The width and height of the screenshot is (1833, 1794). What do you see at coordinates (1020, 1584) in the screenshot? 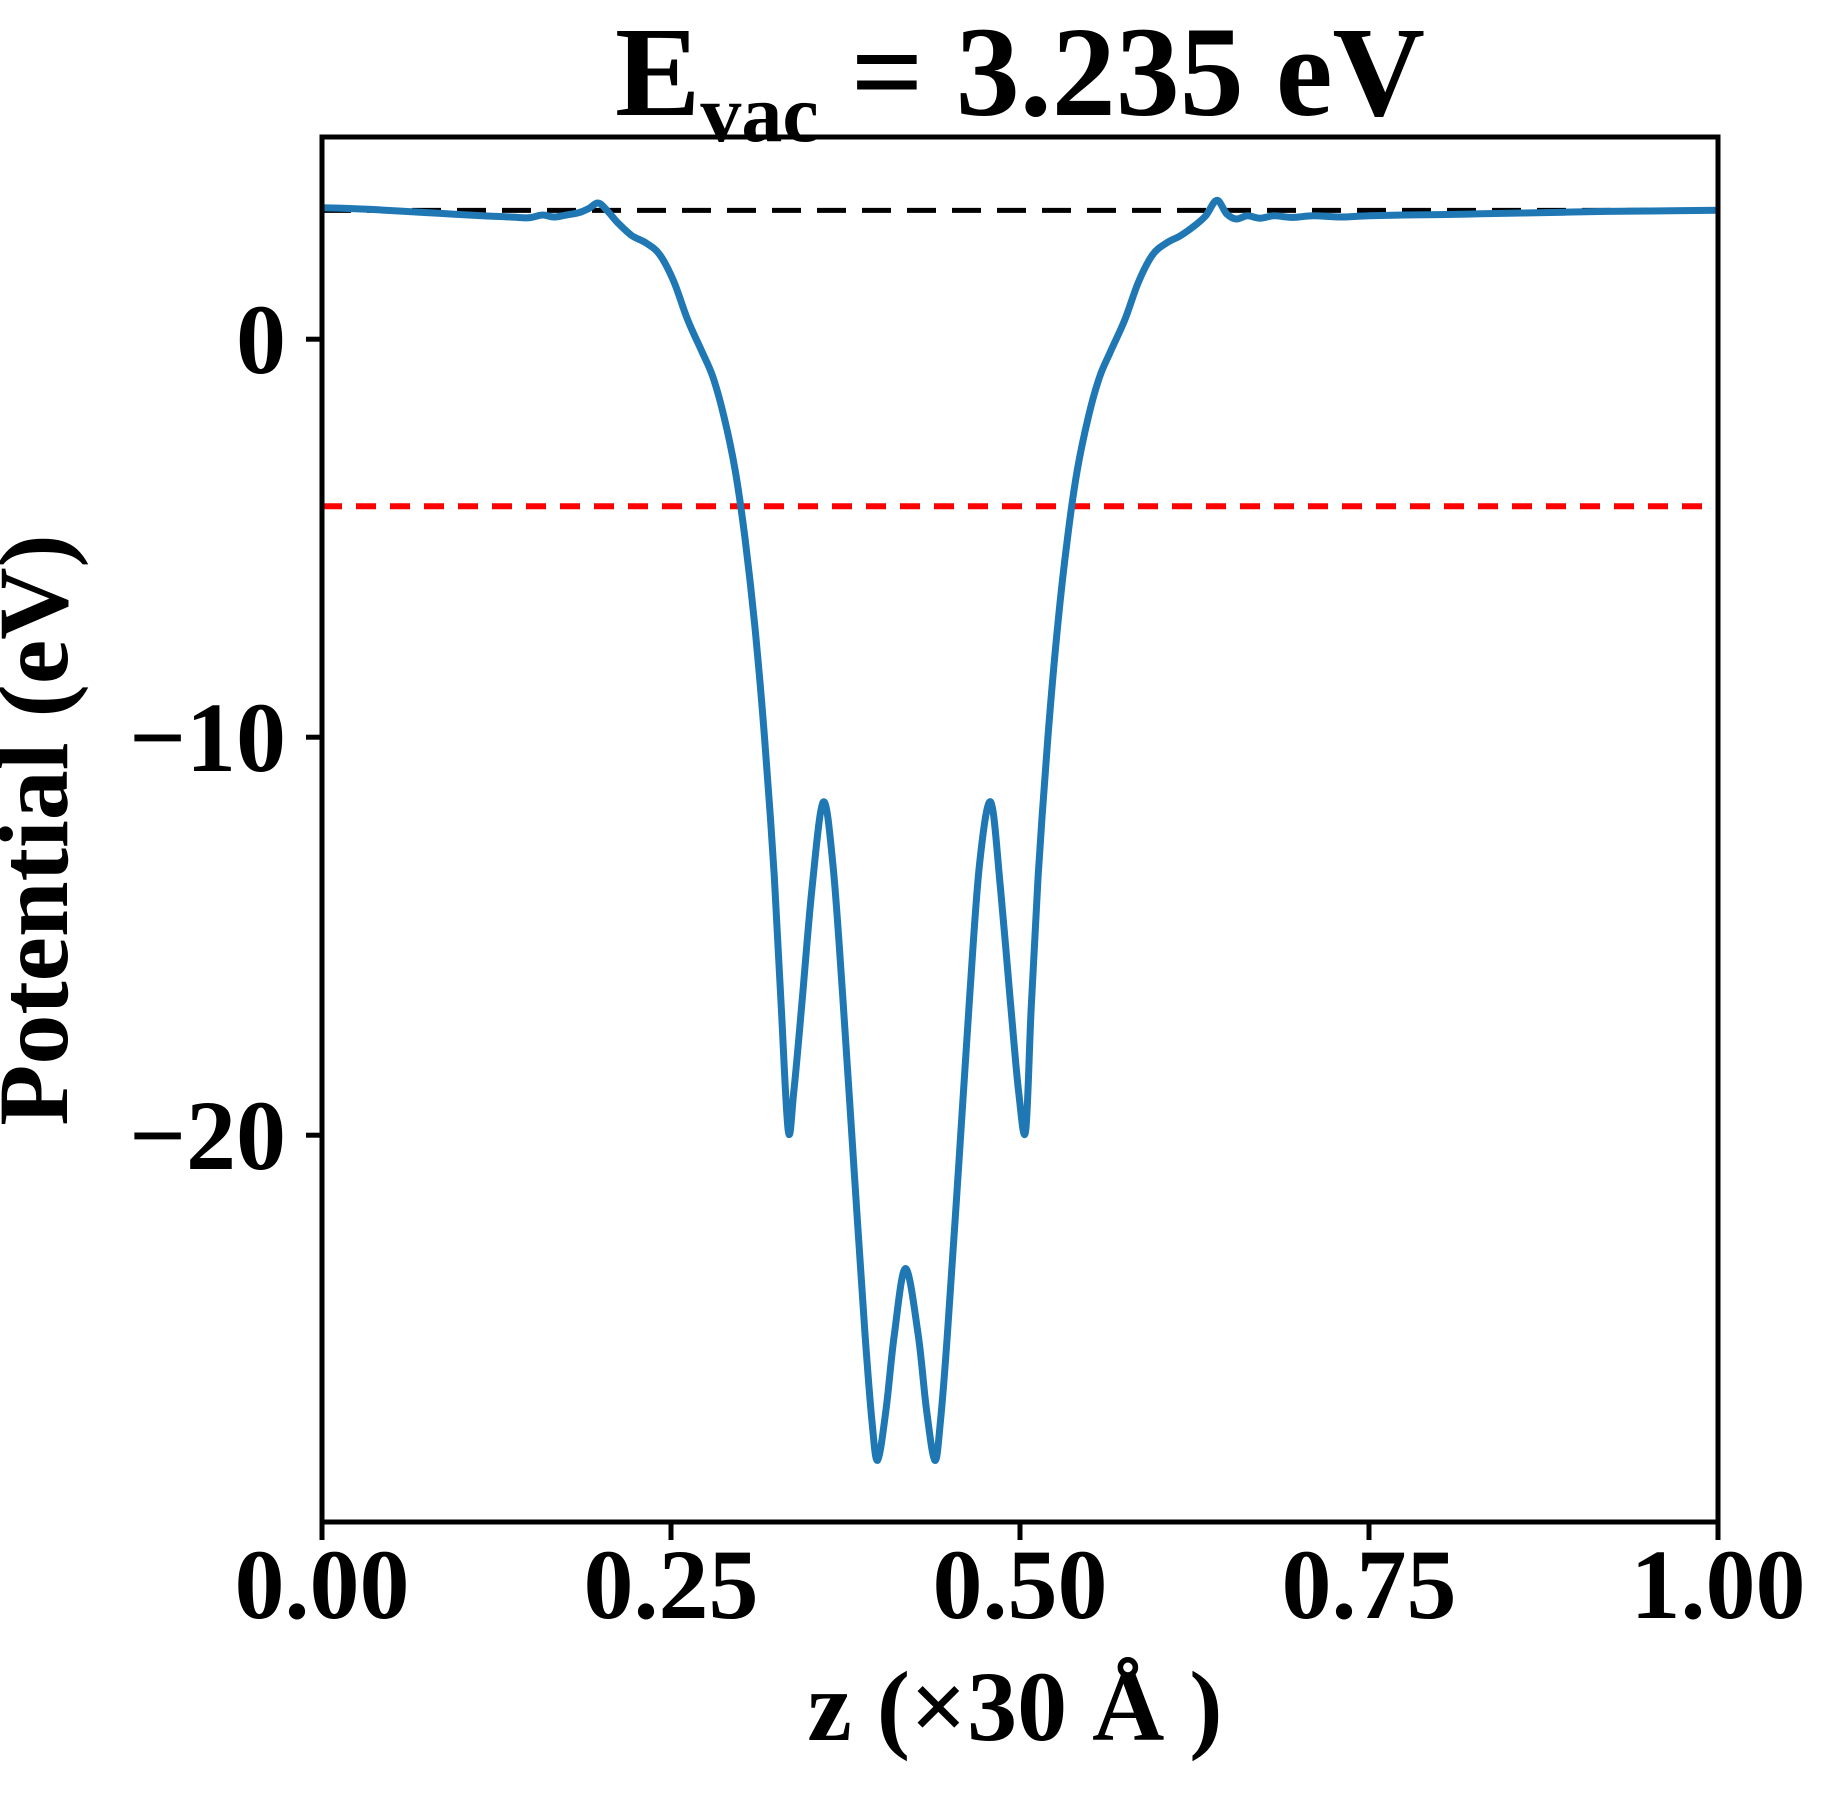
I see `x-tick-label: 0.50` at bounding box center [1020, 1584].